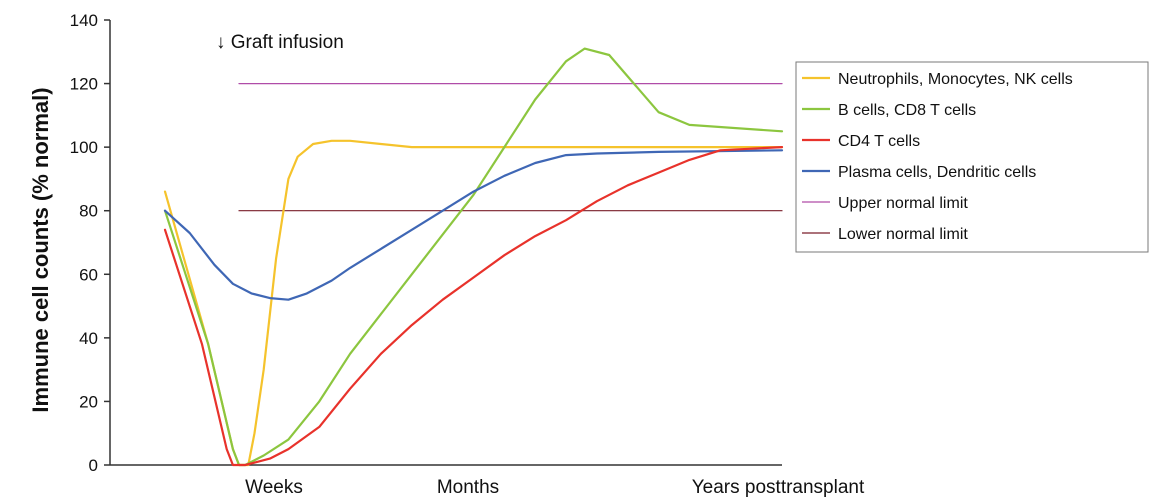 The image size is (1152, 500). Describe the element at coordinates (84, 20) in the screenshot. I see `y-tick-label: 140` at that location.